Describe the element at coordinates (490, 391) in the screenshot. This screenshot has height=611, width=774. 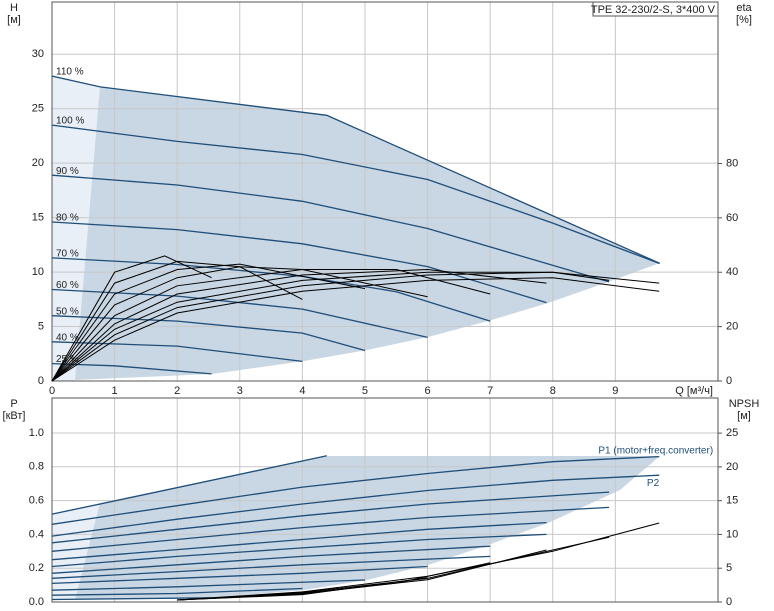
I see `x-tick-label: 7` at that location.